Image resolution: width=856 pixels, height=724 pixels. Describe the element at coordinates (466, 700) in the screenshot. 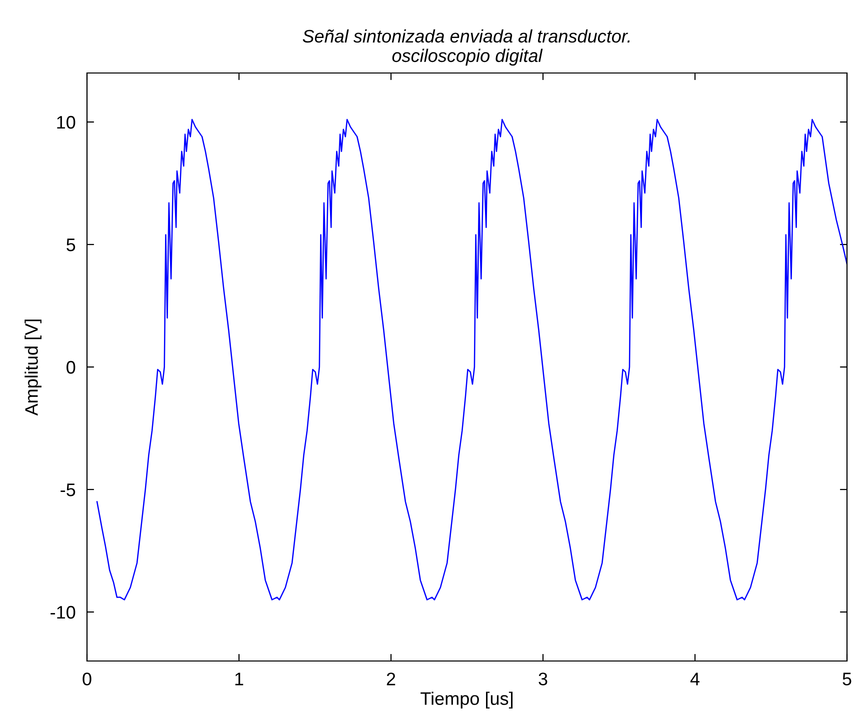

I see `x-axis-title: Tiempo [us]` at that location.